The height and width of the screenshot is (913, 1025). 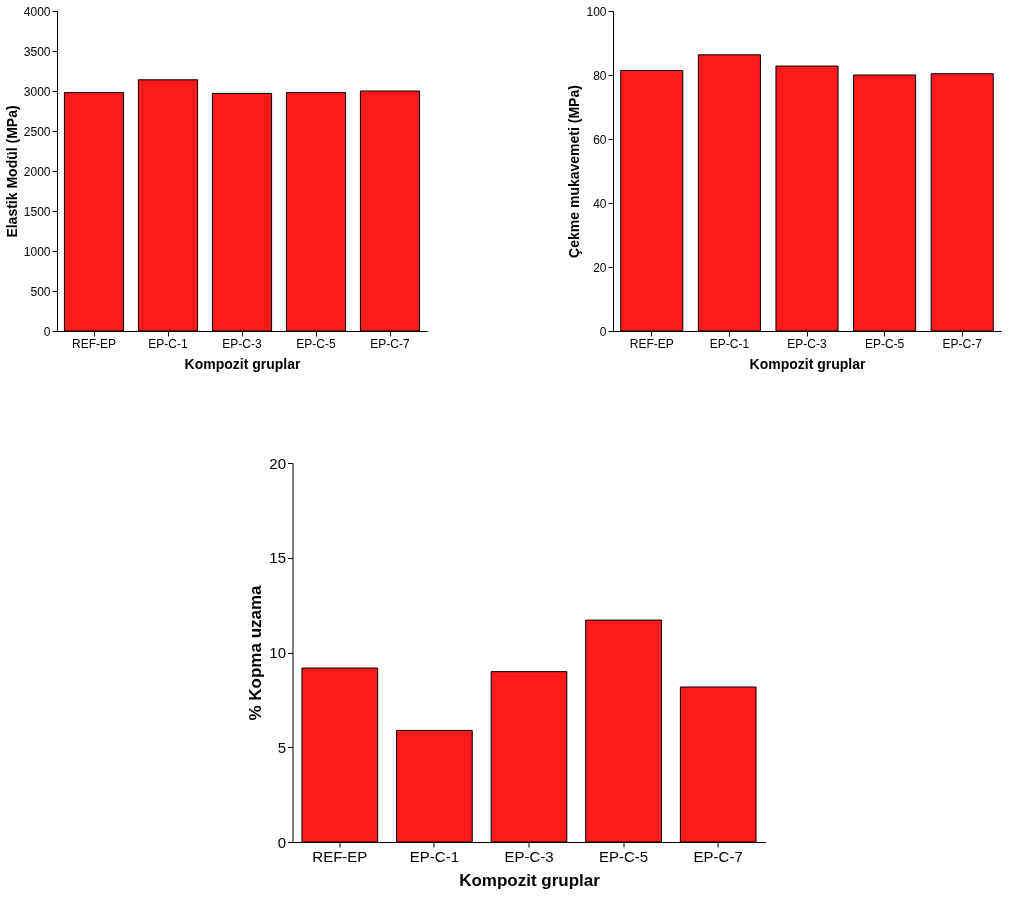 I want to click on y-tick-label: 500, so click(x=40, y=291).